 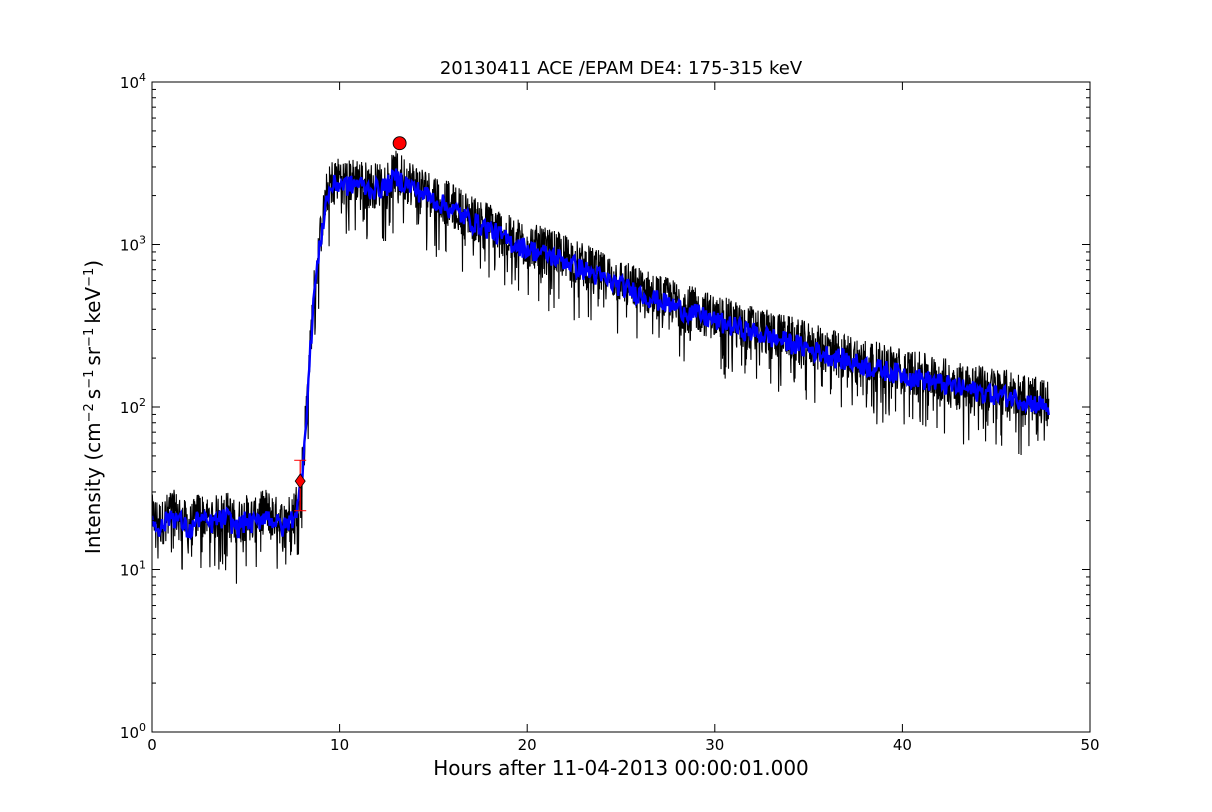 What do you see at coordinates (142, 240) in the screenshot?
I see `y-tick-exponent: 3` at bounding box center [142, 240].